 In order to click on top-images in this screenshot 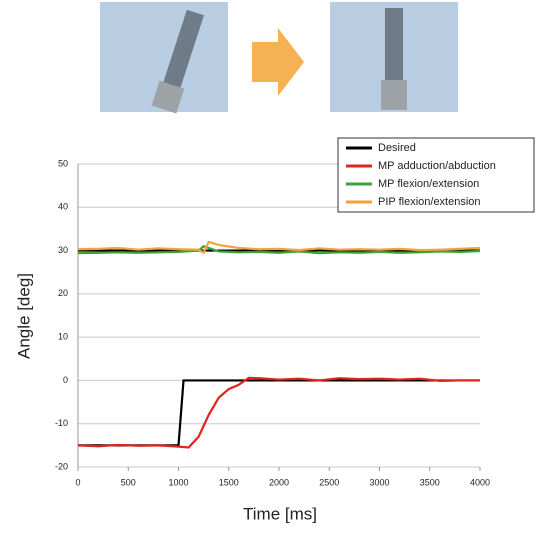, I will do `click(279, 58)`.